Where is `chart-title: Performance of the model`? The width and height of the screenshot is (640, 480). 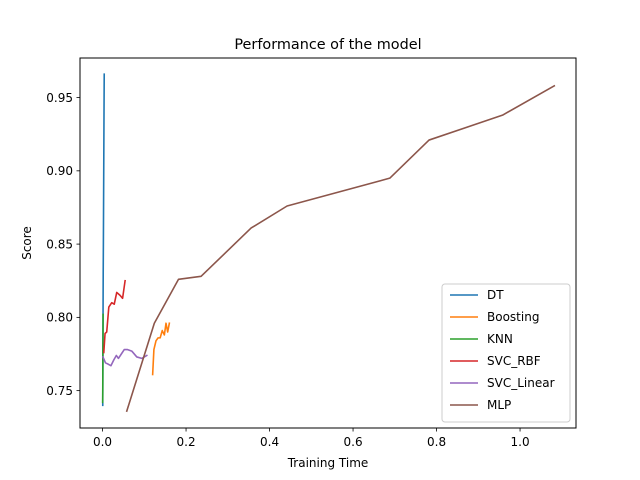 chart-title: Performance of the model is located at coordinates (327, 45).